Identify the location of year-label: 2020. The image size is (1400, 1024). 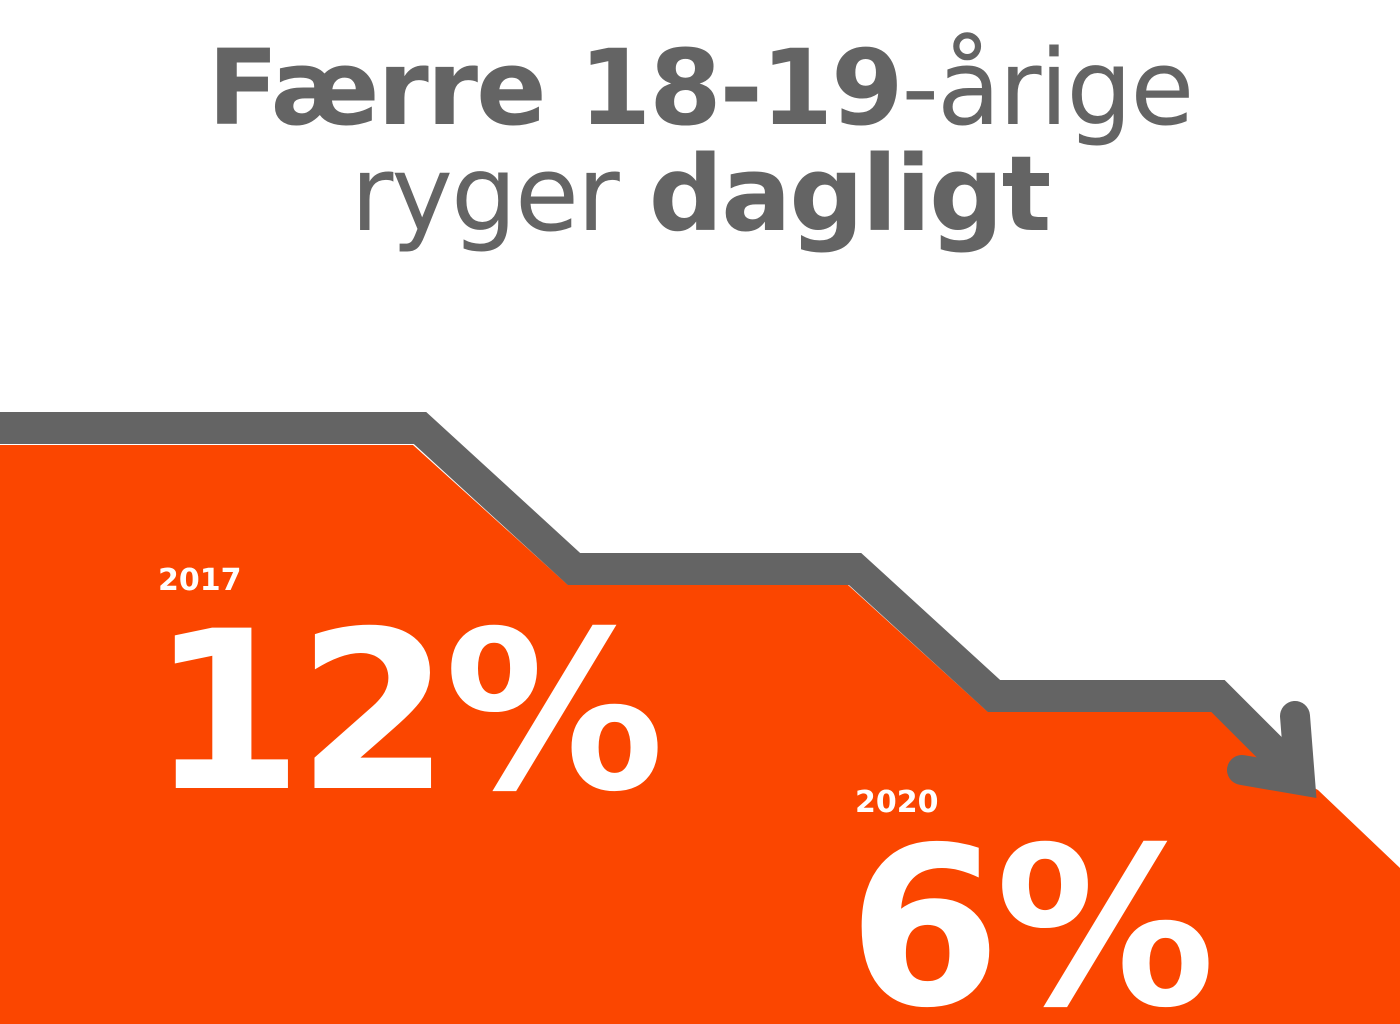
(897, 802).